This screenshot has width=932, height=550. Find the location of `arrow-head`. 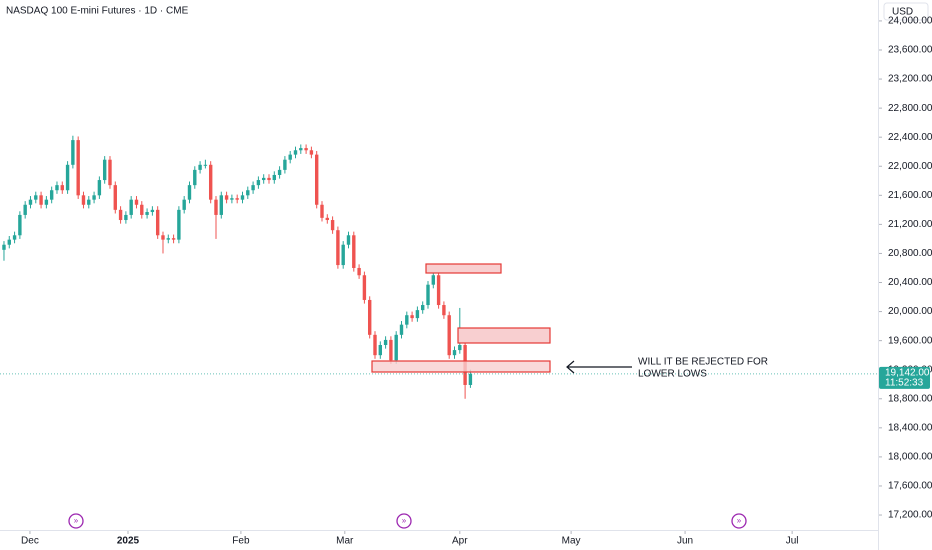

arrow-head is located at coordinates (570, 367).